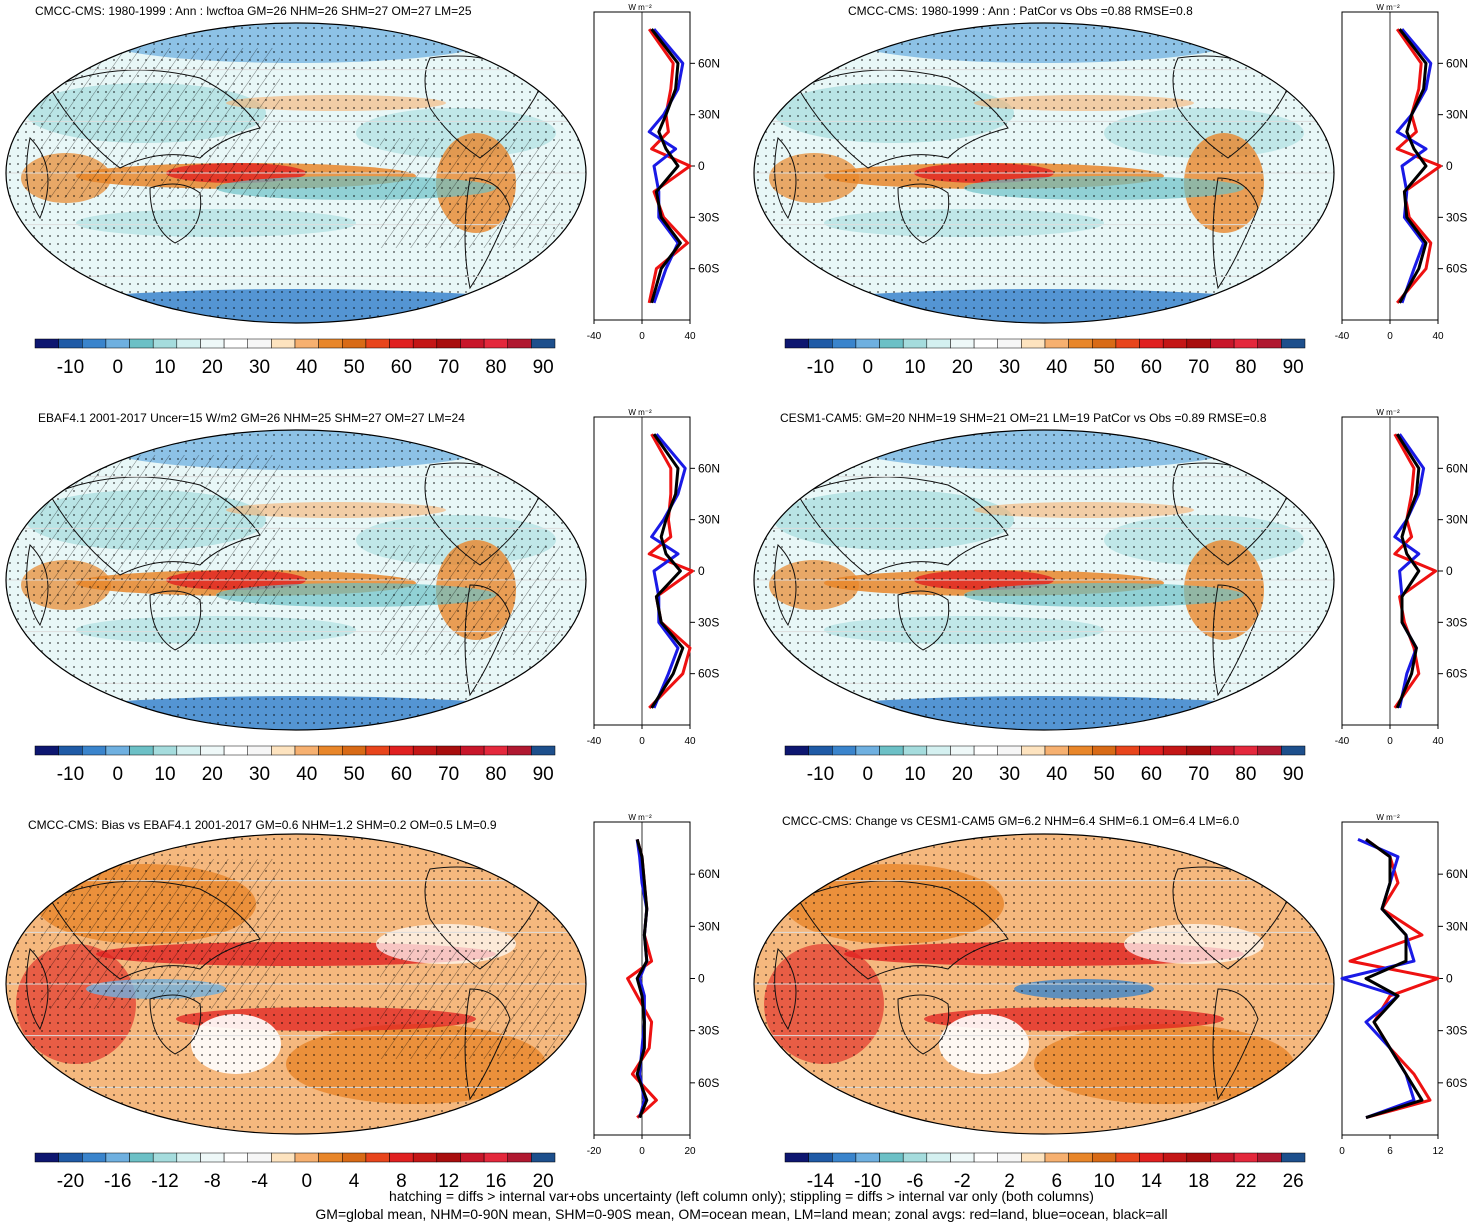  Describe the element at coordinates (448, 1181) in the screenshot. I see `colorbar-tick-label: 12` at that location.